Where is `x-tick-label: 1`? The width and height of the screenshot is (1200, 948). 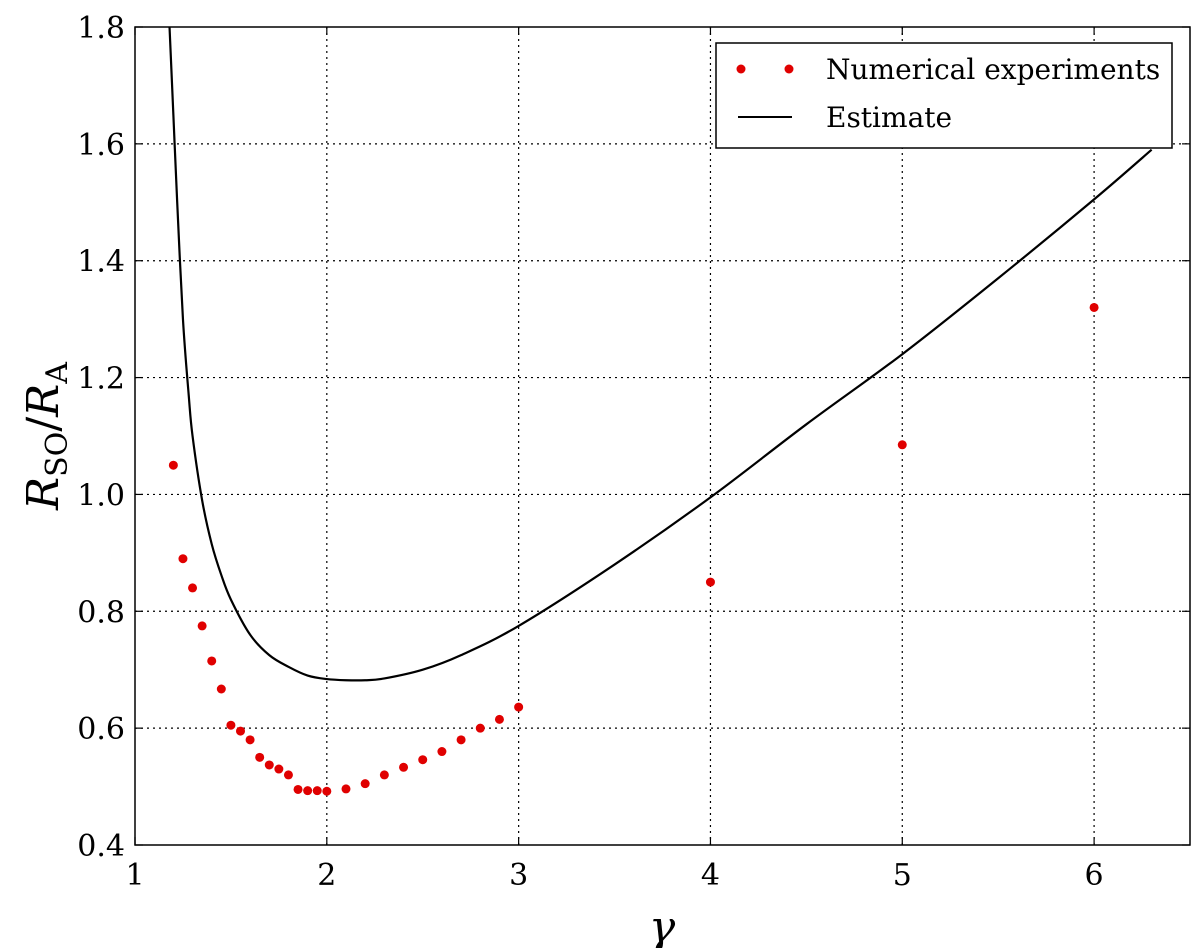 x-tick-label: 1 is located at coordinates (134, 875).